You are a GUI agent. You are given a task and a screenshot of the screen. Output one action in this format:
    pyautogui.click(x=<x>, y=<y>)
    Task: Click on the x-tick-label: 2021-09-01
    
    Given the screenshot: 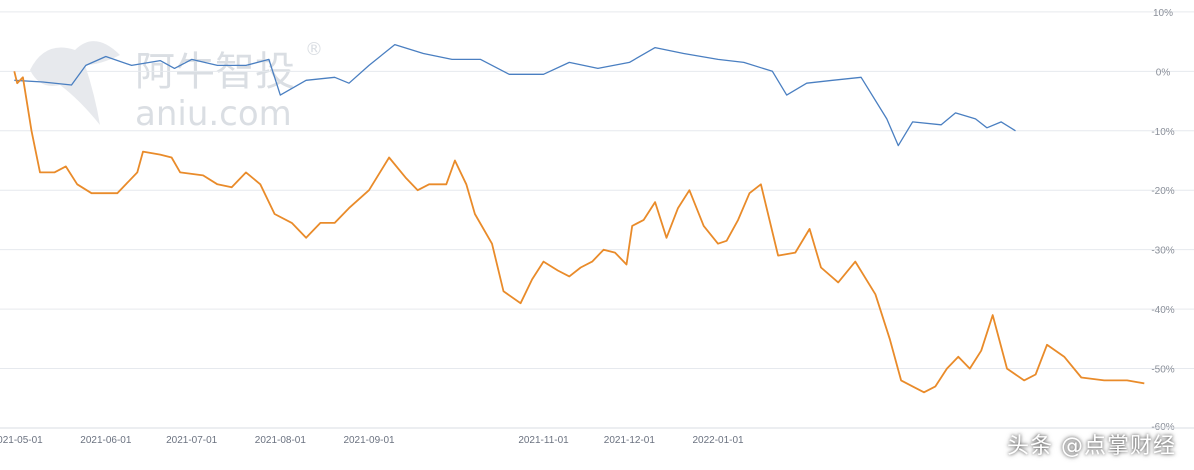 What is the action you would take?
    pyautogui.click(x=369, y=440)
    